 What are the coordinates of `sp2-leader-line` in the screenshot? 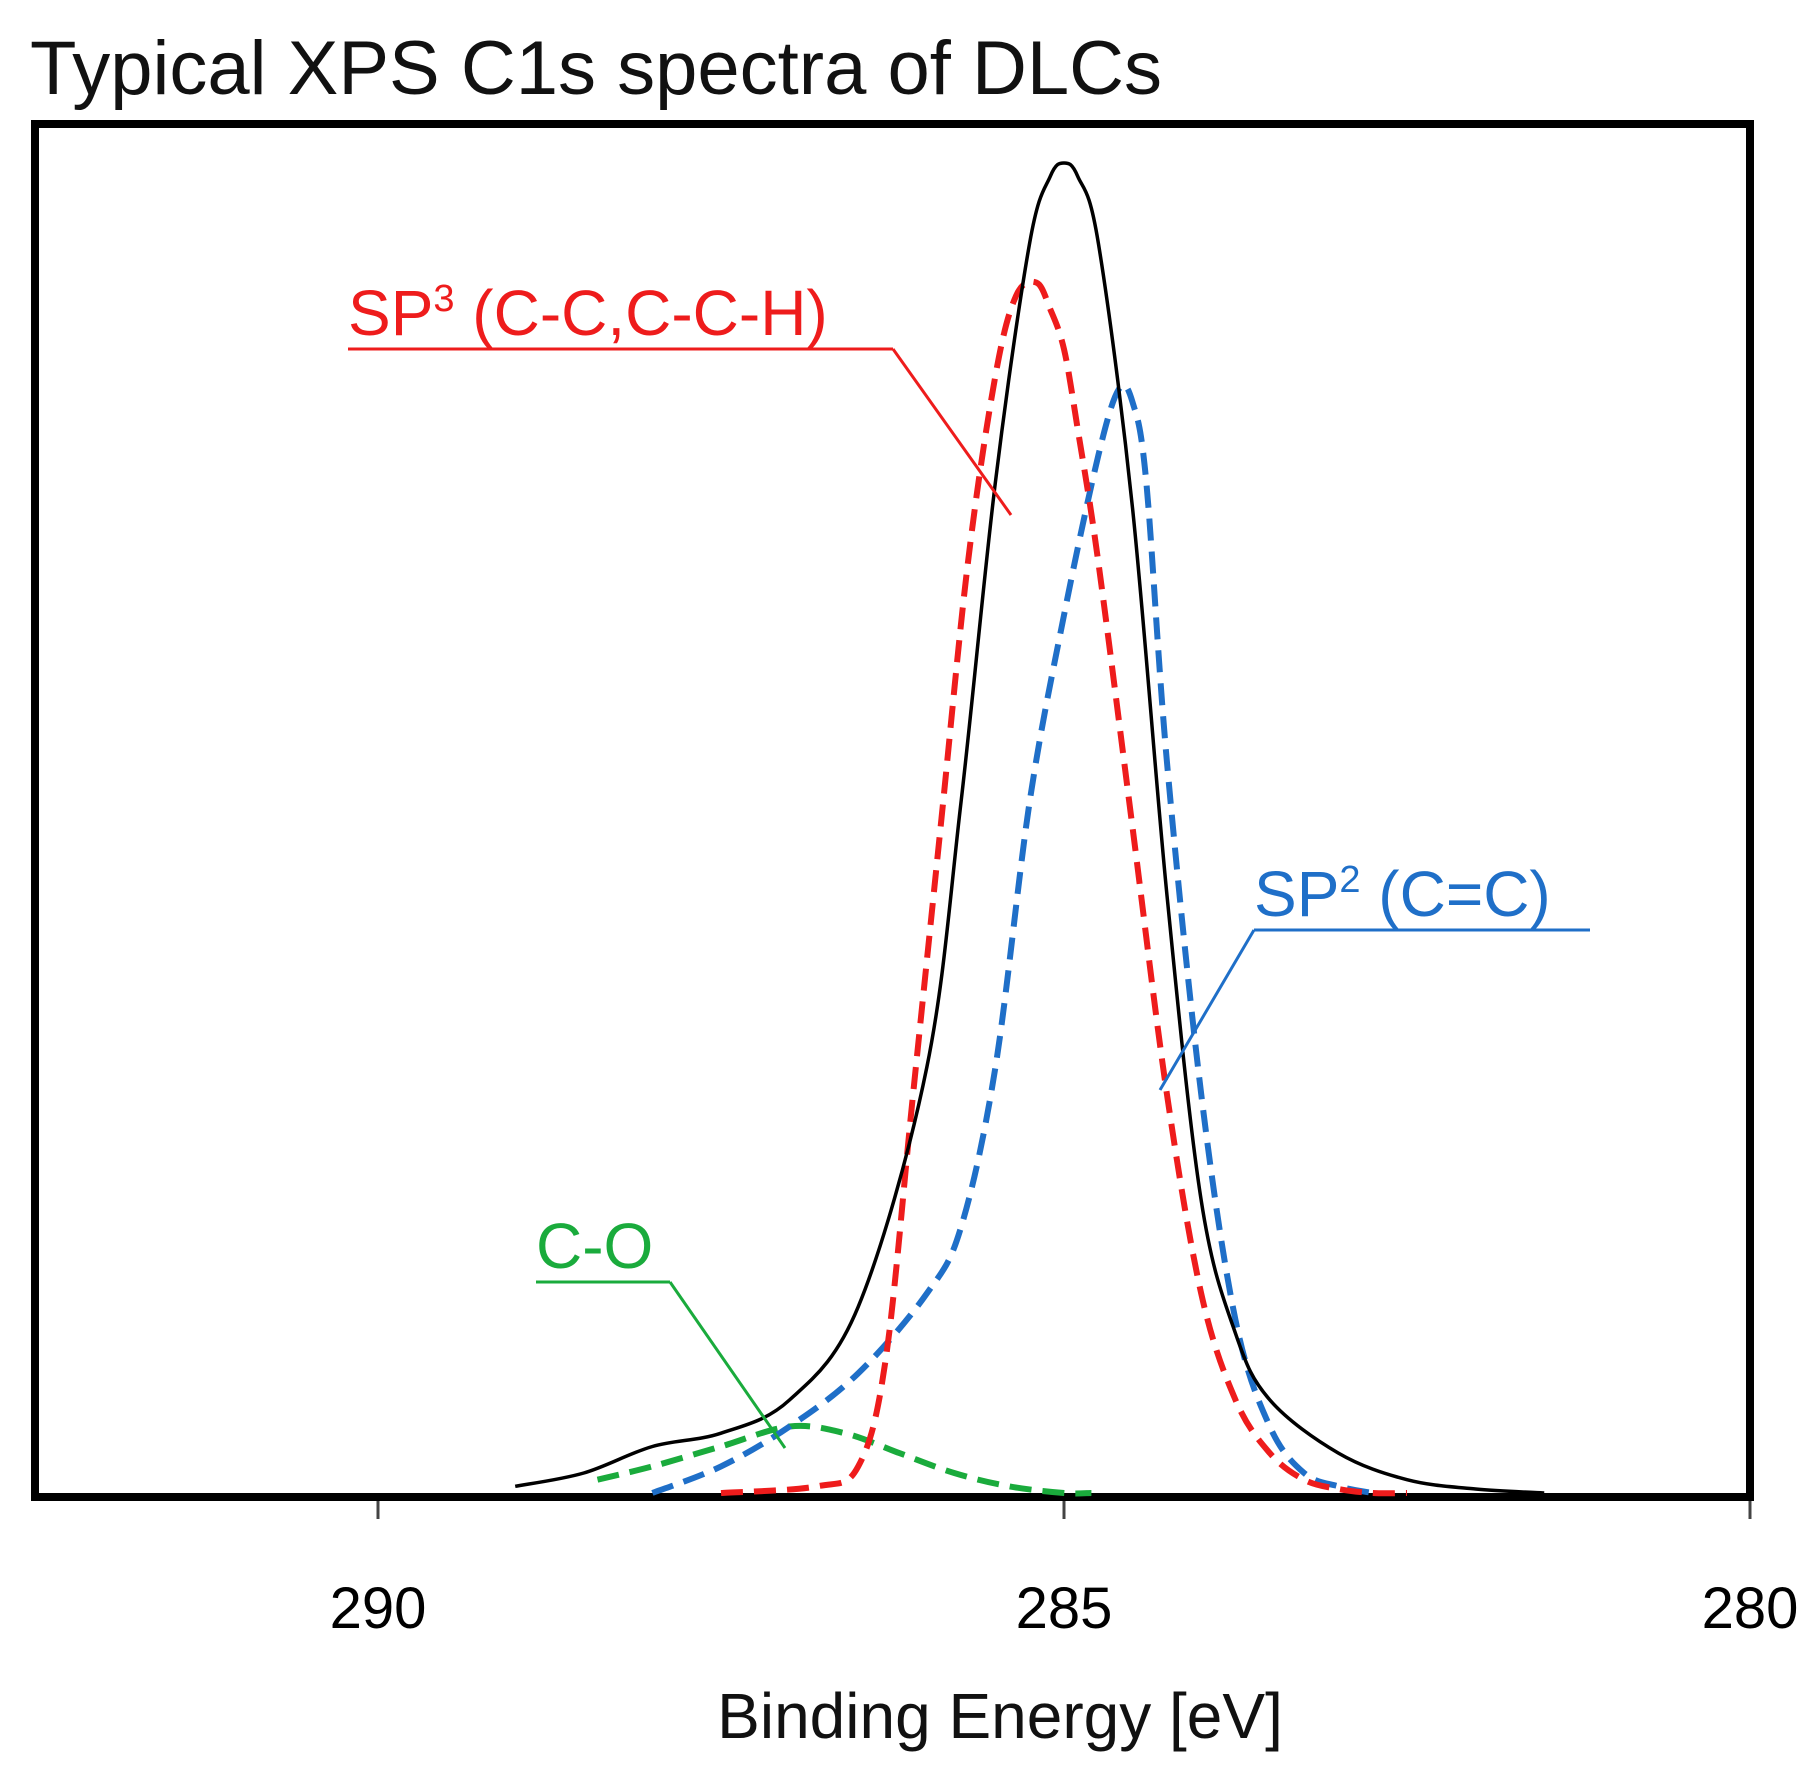 It's located at (1207, 1010).